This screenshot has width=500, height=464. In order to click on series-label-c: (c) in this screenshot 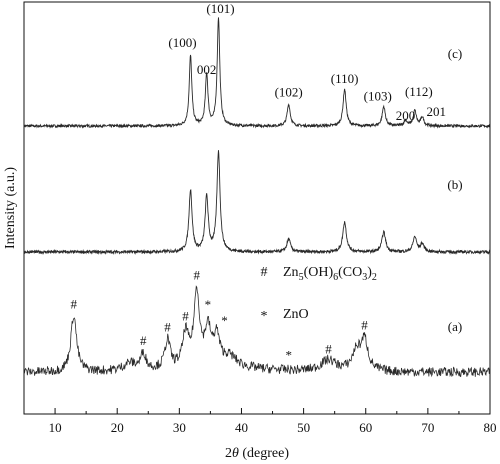, I will do `click(455, 53)`.